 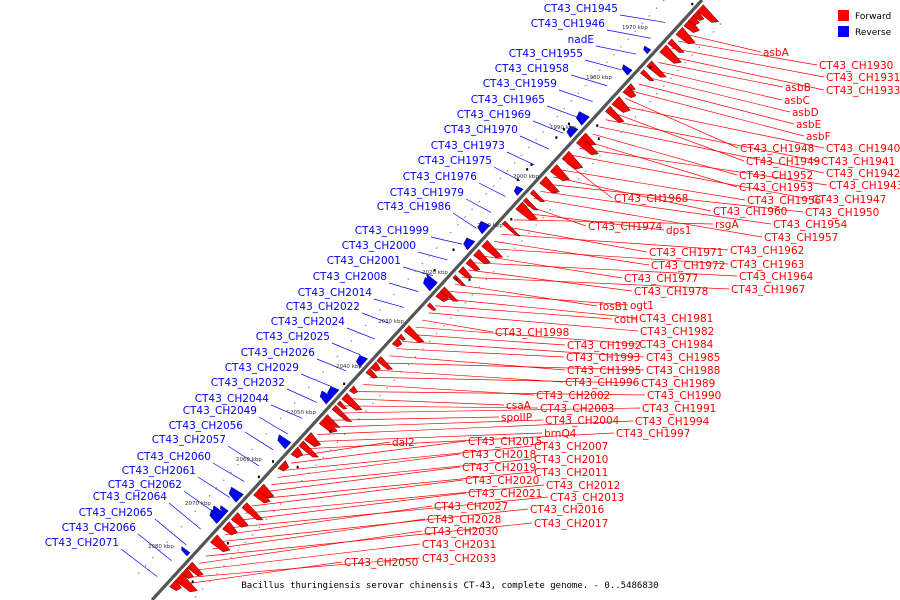 I want to click on forward-feature-label: CT43_CH1971, so click(x=686, y=253).